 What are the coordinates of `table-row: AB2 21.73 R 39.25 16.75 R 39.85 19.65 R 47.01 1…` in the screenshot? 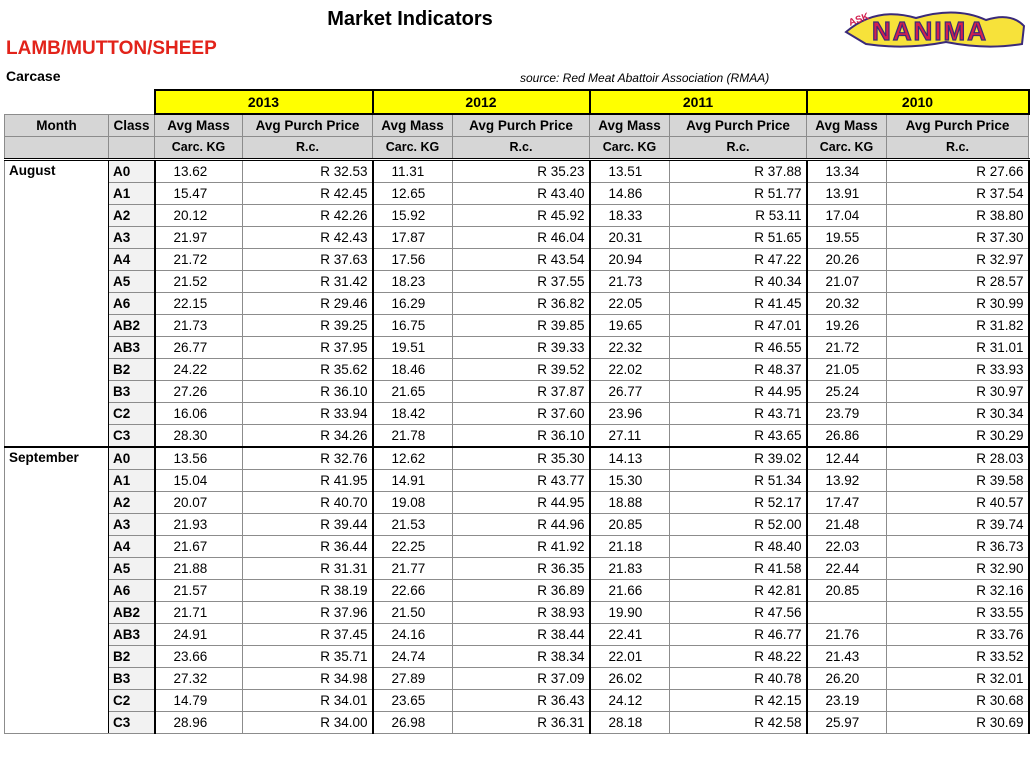 It's located at (517, 325).